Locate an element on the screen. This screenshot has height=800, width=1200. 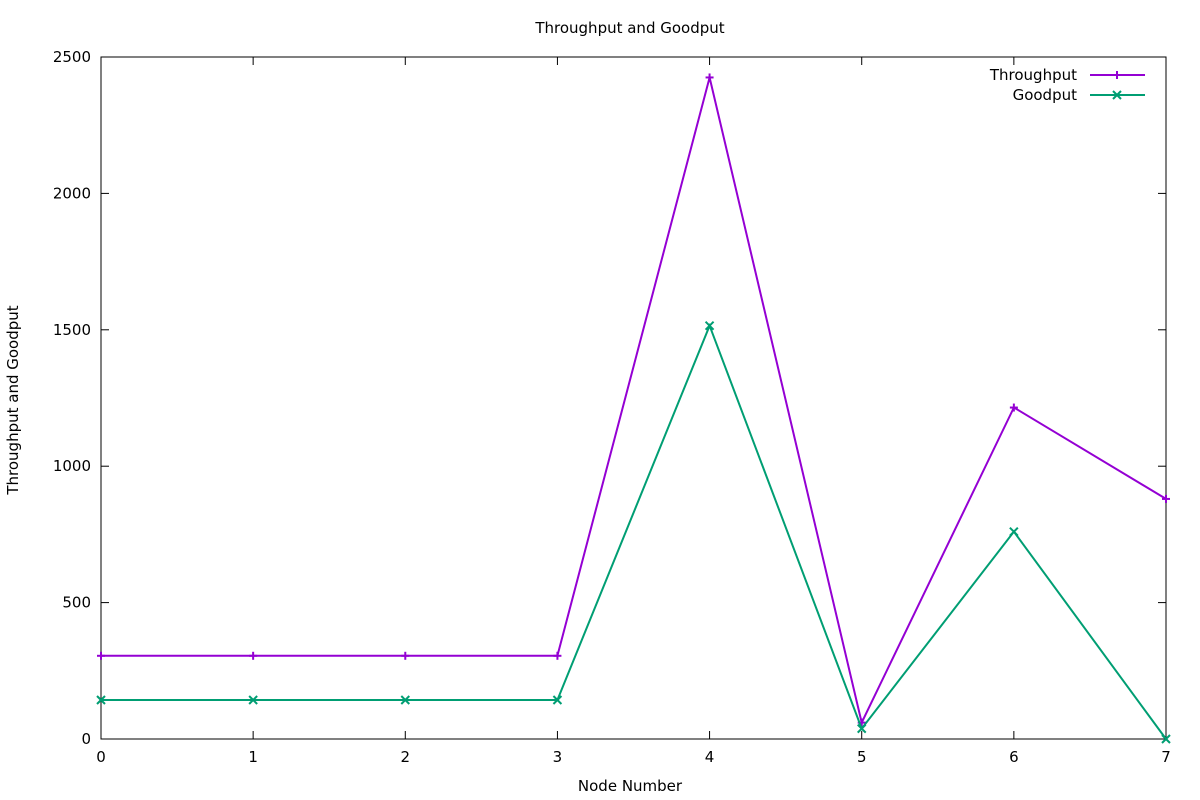
x-tick-label: 2 is located at coordinates (406, 757).